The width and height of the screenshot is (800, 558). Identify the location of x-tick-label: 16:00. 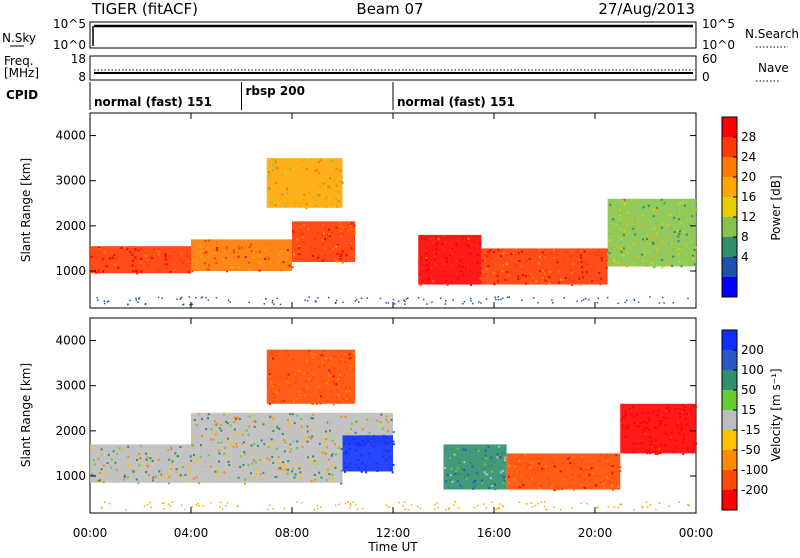
(494, 533).